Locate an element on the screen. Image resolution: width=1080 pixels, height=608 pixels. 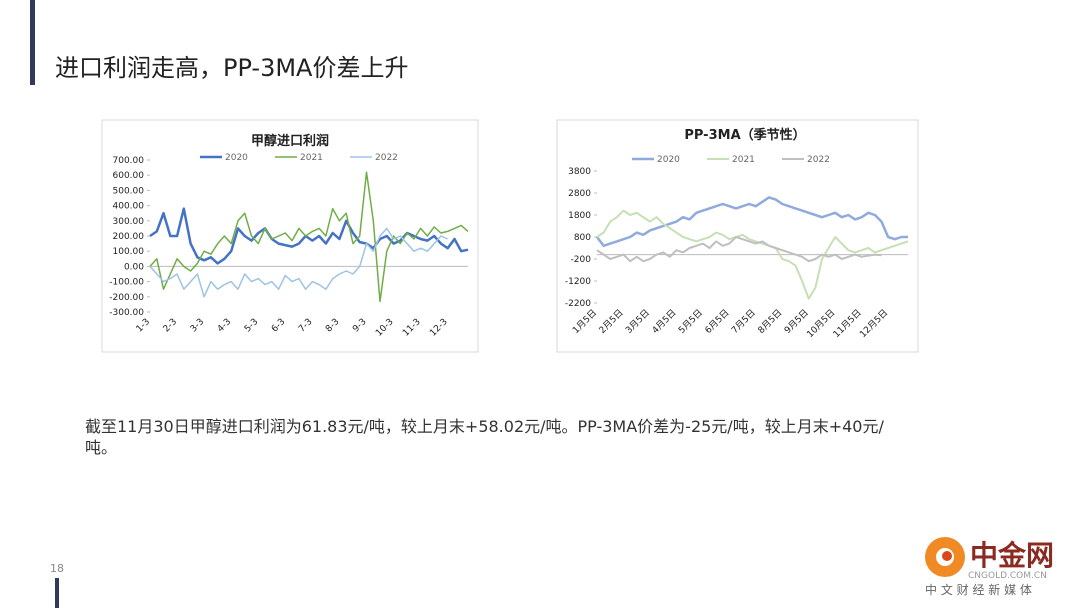
logo-name: 中金网 is located at coordinates (1012, 555).